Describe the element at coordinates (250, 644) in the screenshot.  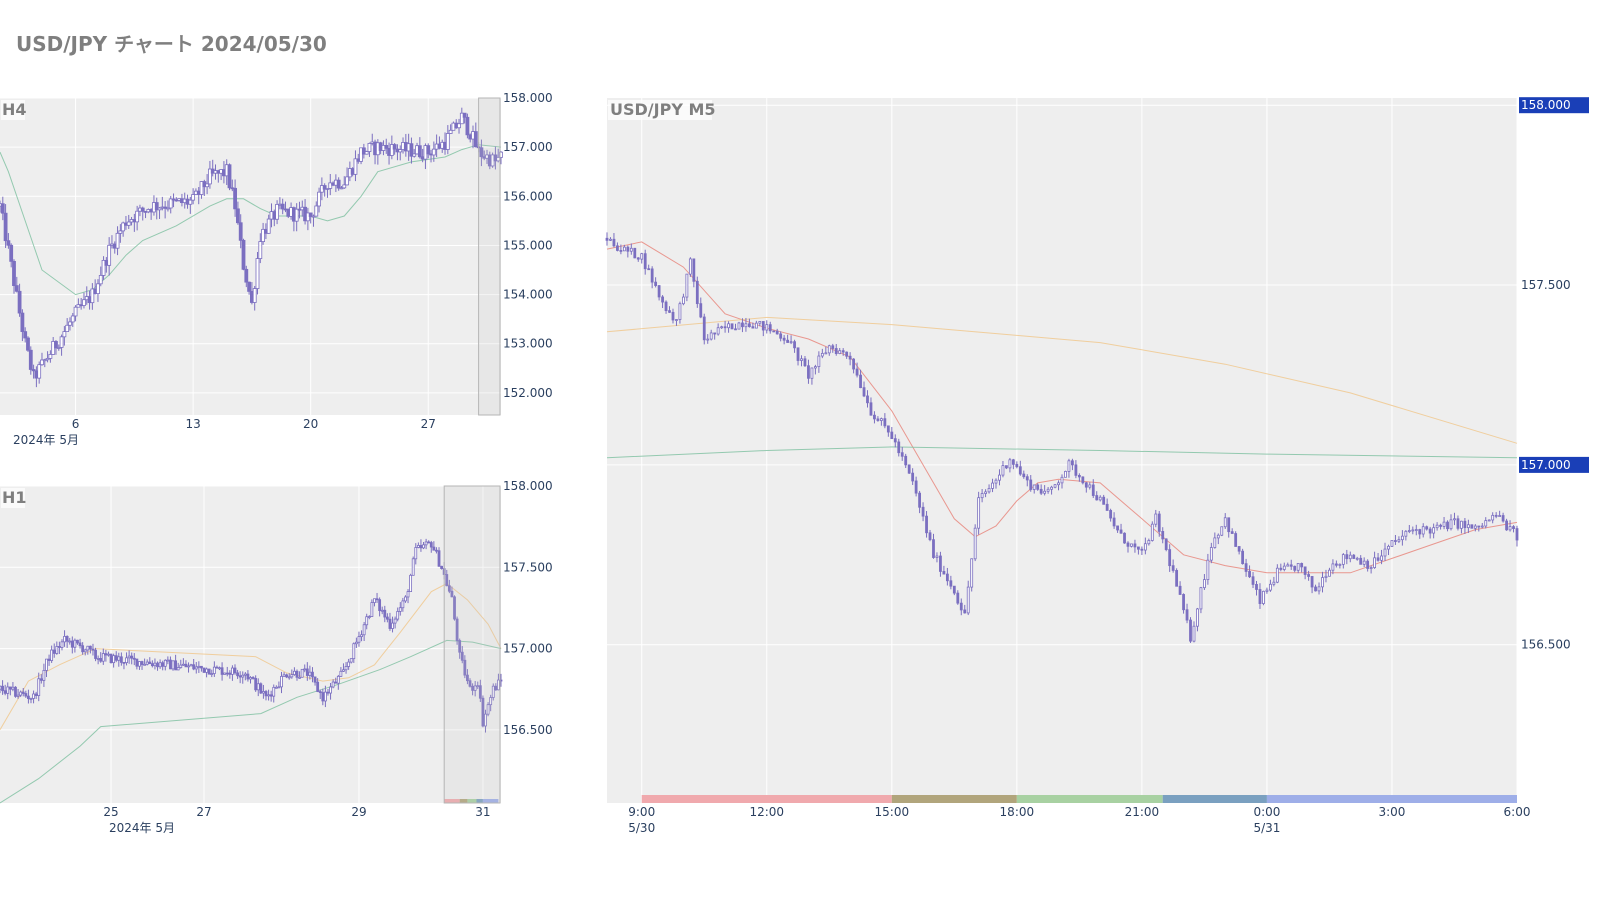
I see `plot-background` at that location.